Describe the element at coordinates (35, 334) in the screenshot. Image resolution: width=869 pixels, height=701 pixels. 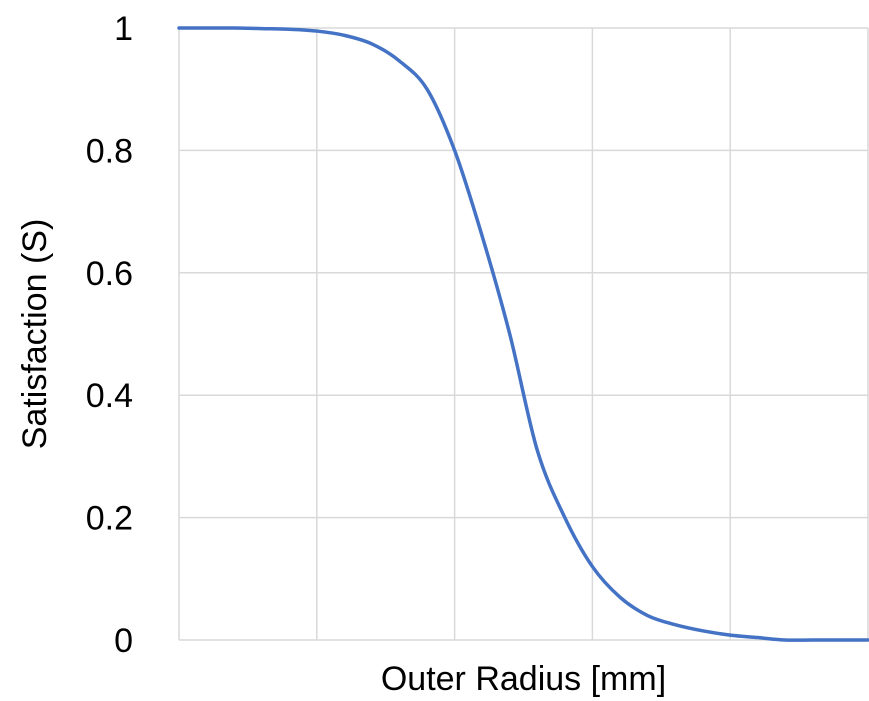
I see `y-axis-title: Satisfaction (S)` at that location.